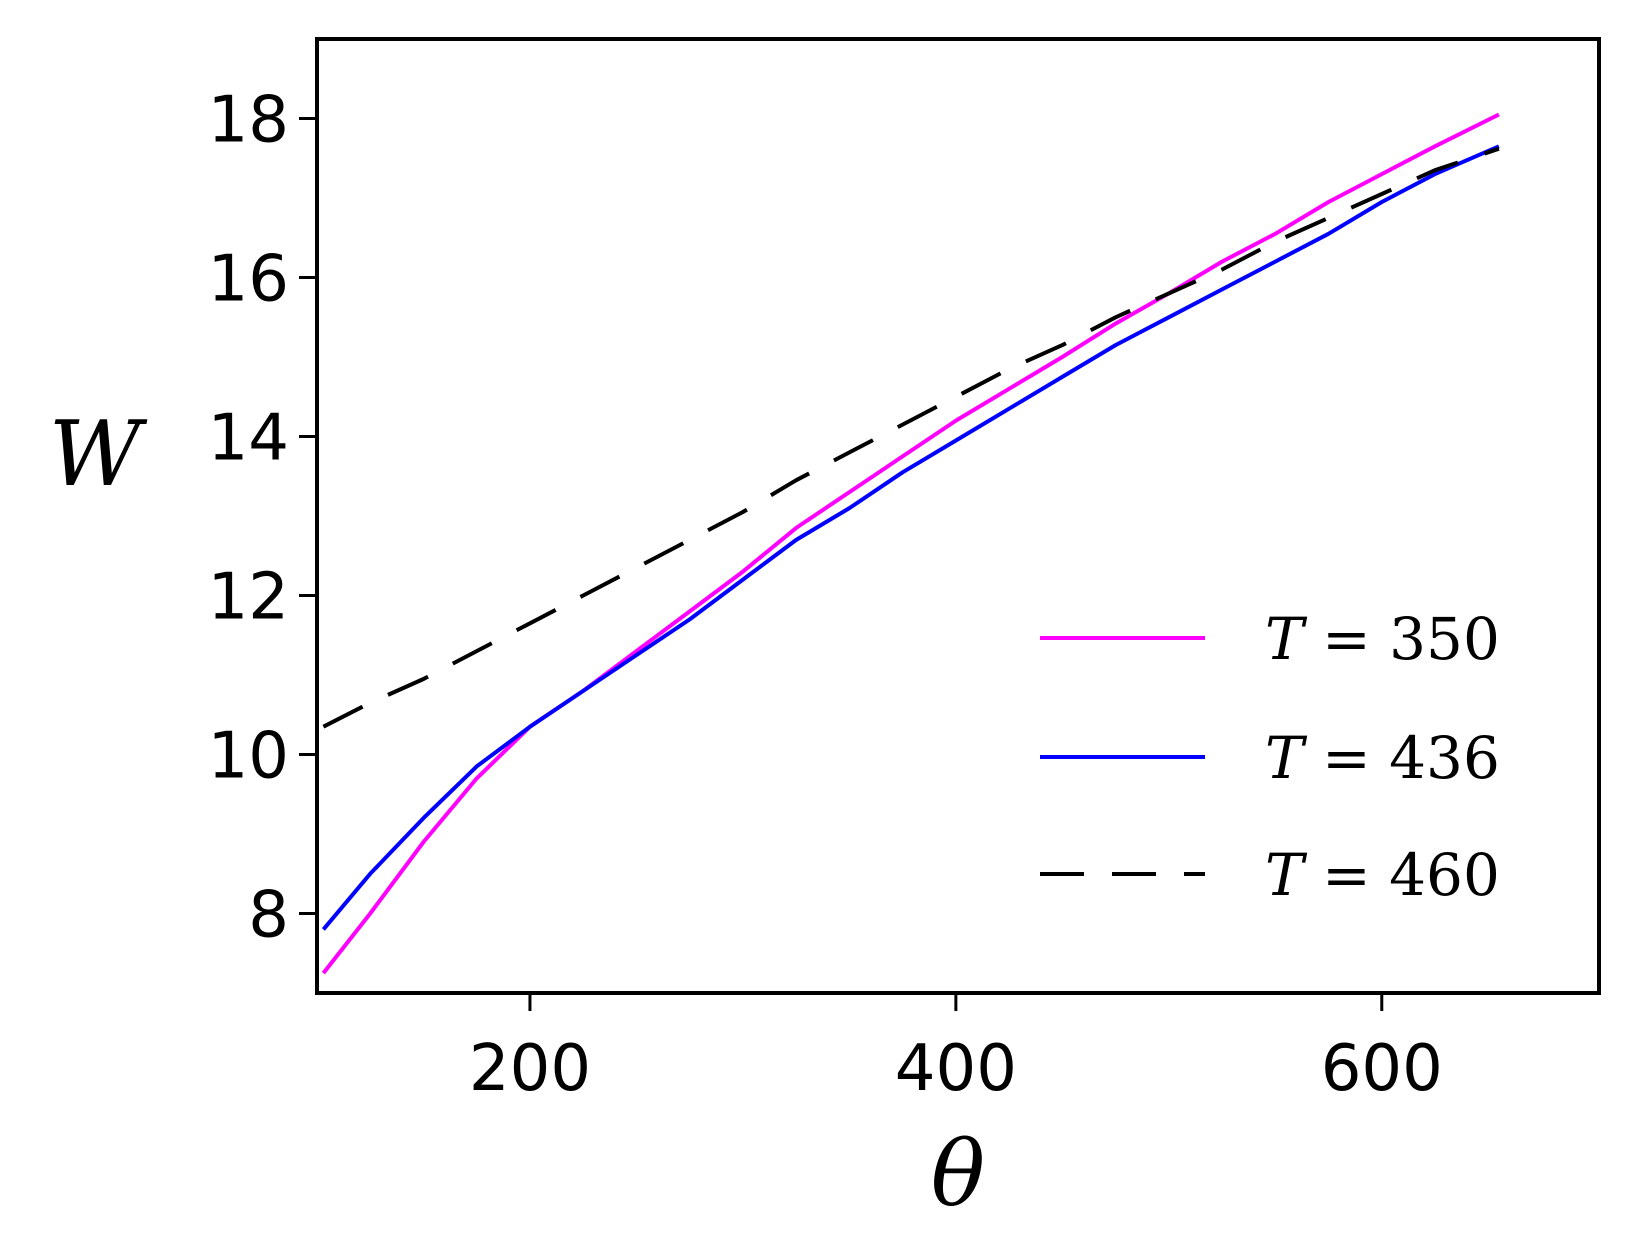  I want to click on legend-label-2: T = 436, so click(1382, 758).